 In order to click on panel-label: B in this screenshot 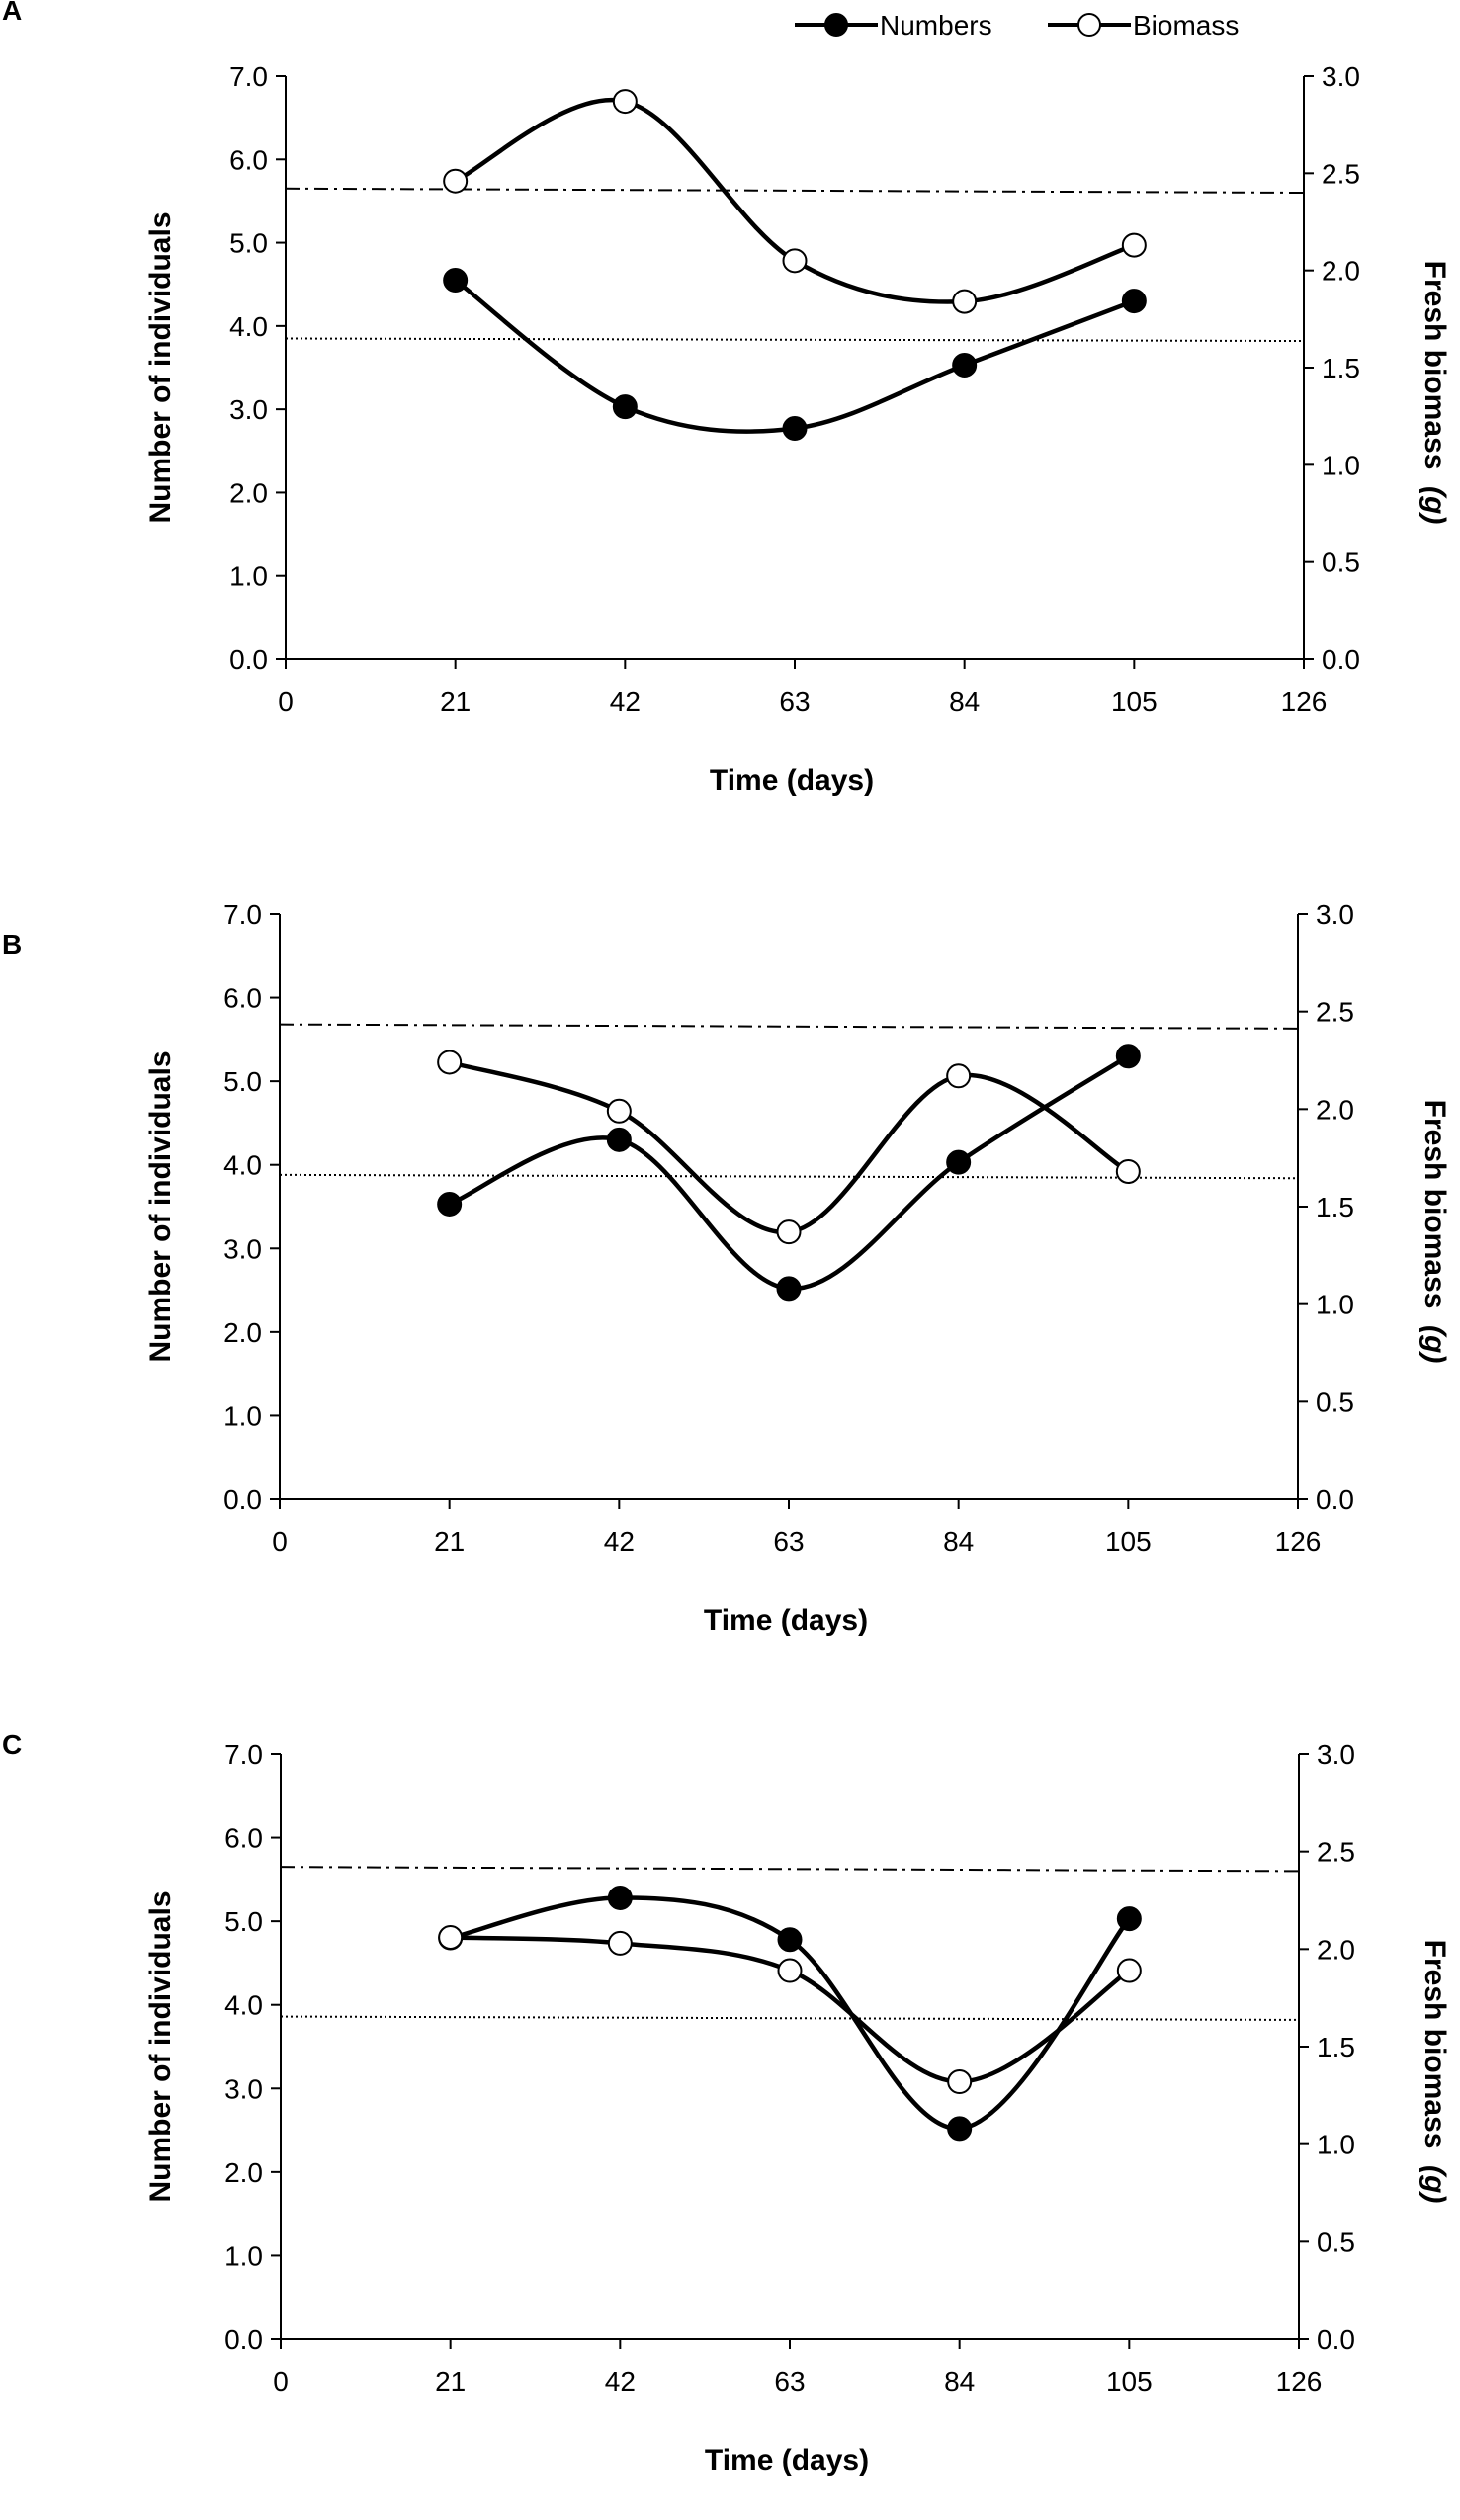, I will do `click(12, 944)`.